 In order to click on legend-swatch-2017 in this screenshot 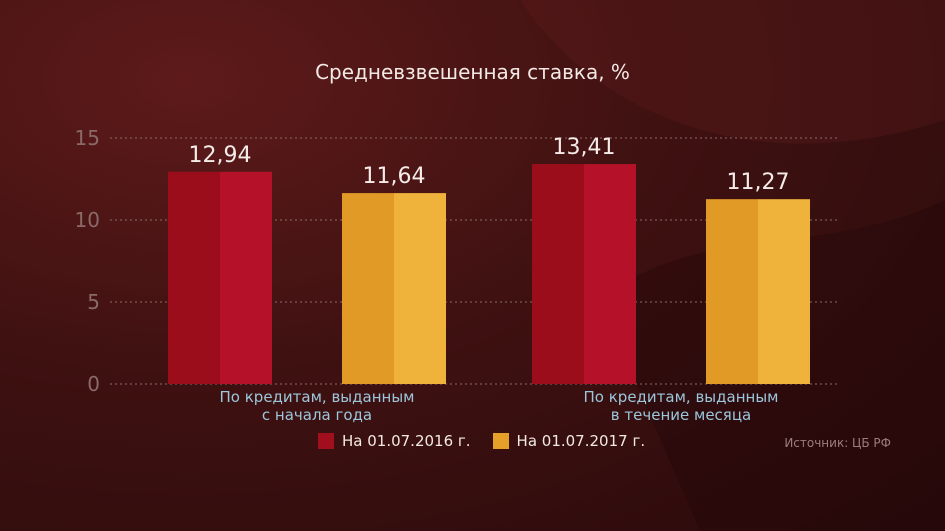, I will do `click(500, 441)`.